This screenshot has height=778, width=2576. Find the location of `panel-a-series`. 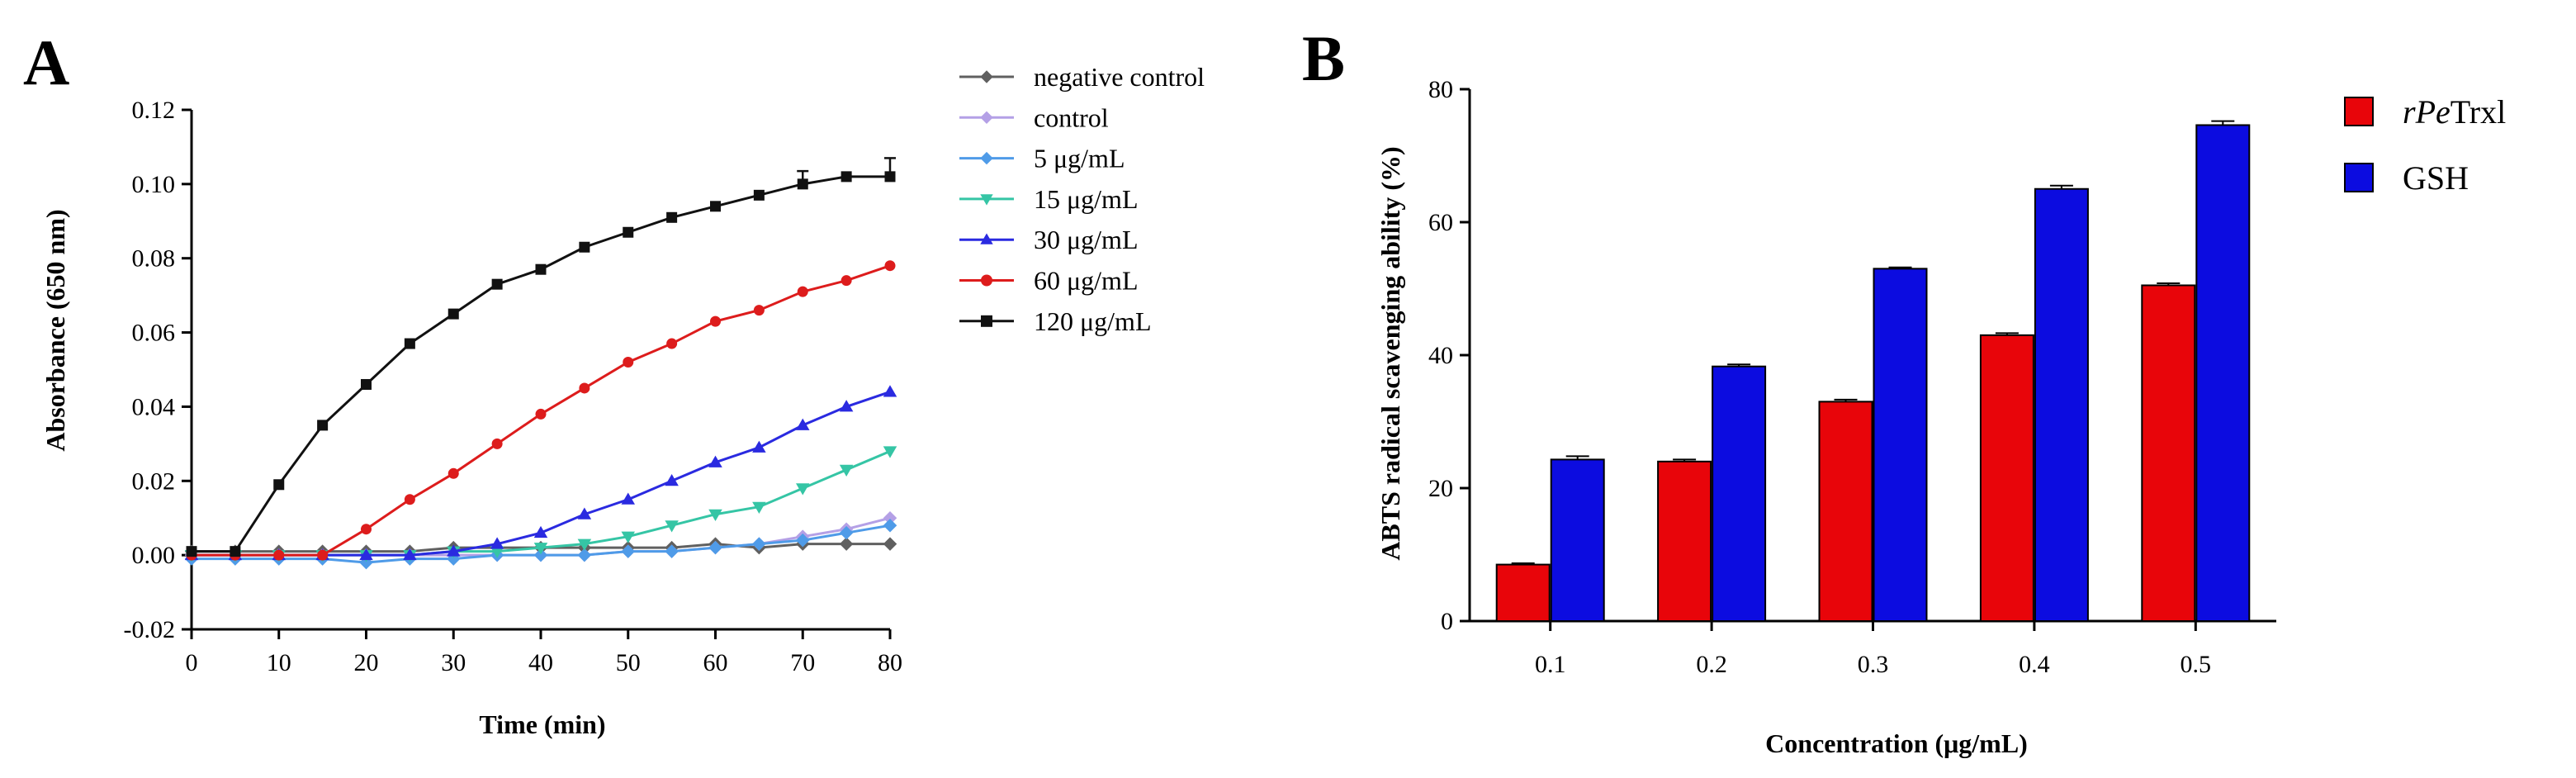

panel-a-series is located at coordinates (540, 363).